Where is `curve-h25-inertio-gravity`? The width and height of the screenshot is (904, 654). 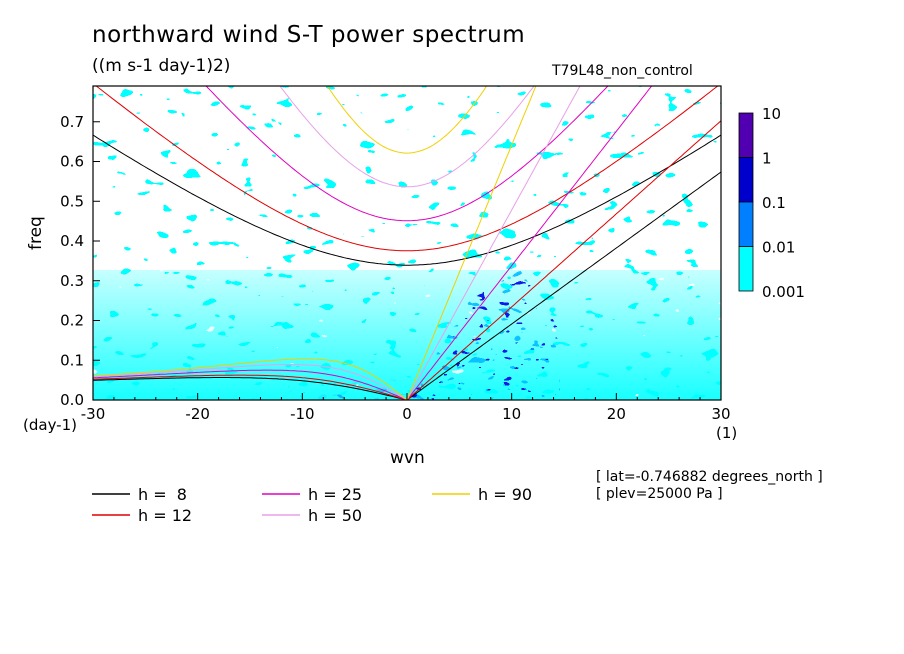 curve-h25-inertio-gravity is located at coordinates (407, 154).